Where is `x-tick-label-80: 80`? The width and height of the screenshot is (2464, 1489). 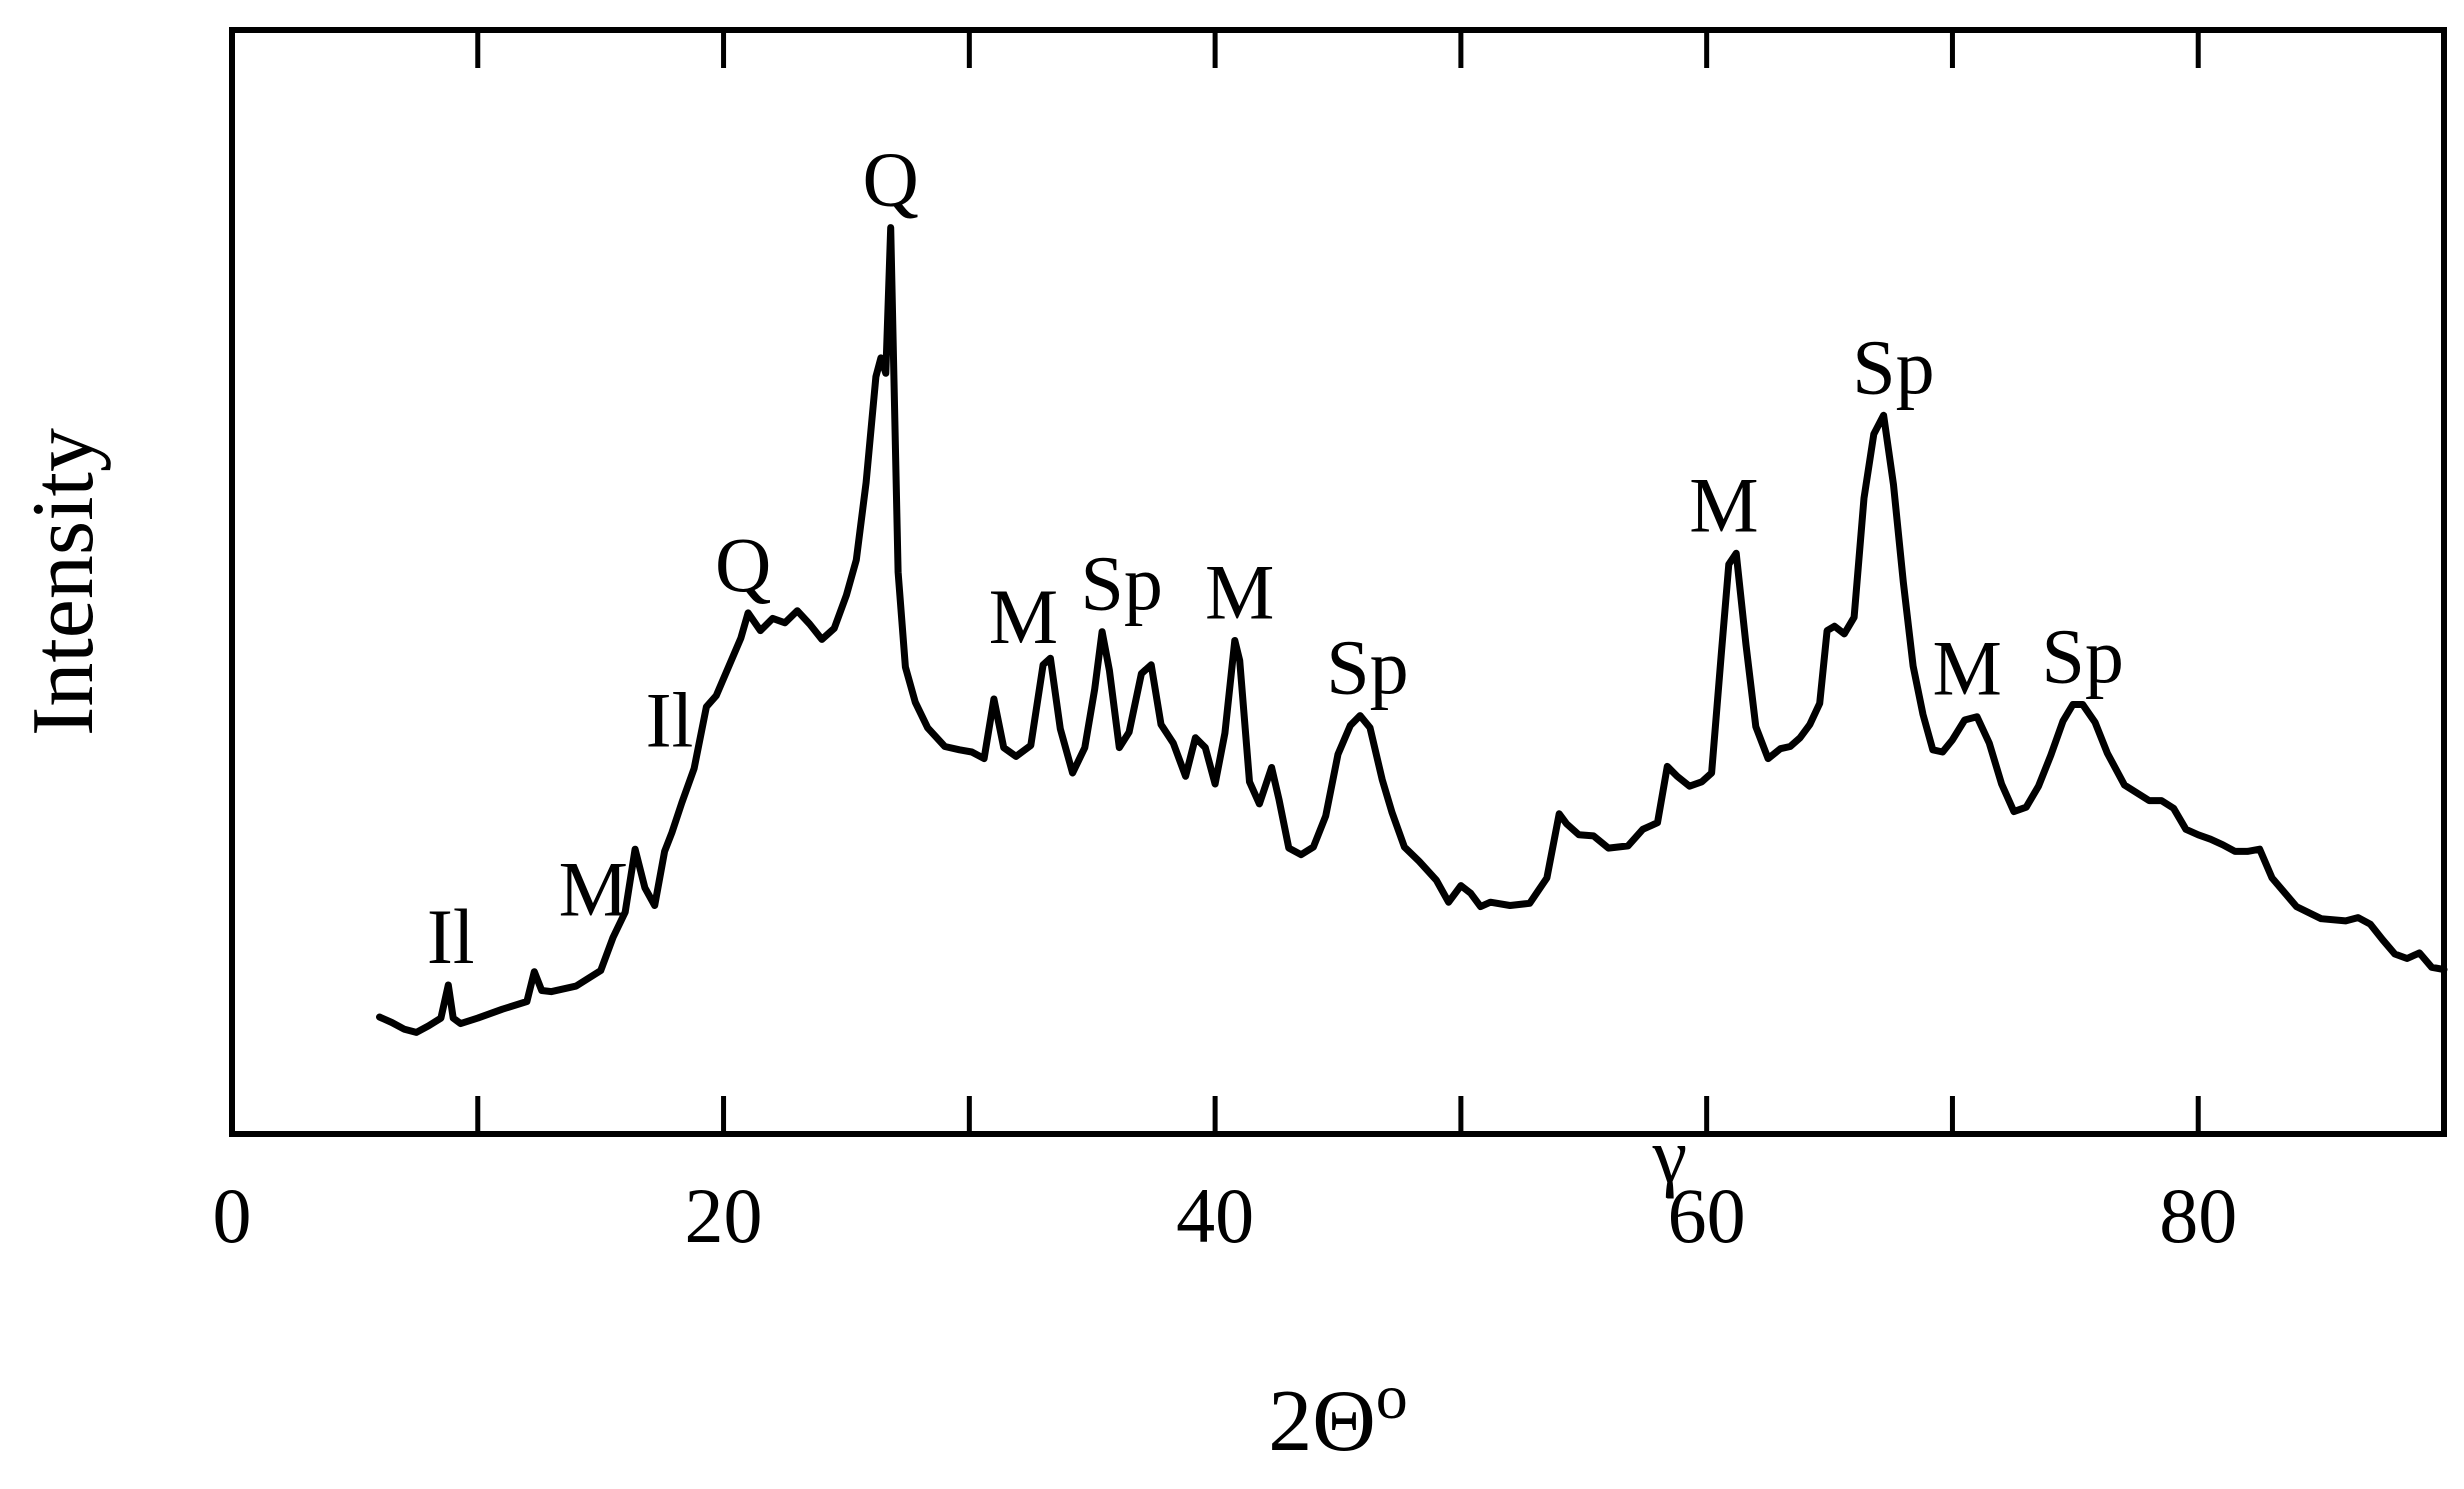 x-tick-label-80: 80 is located at coordinates (2198, 1215).